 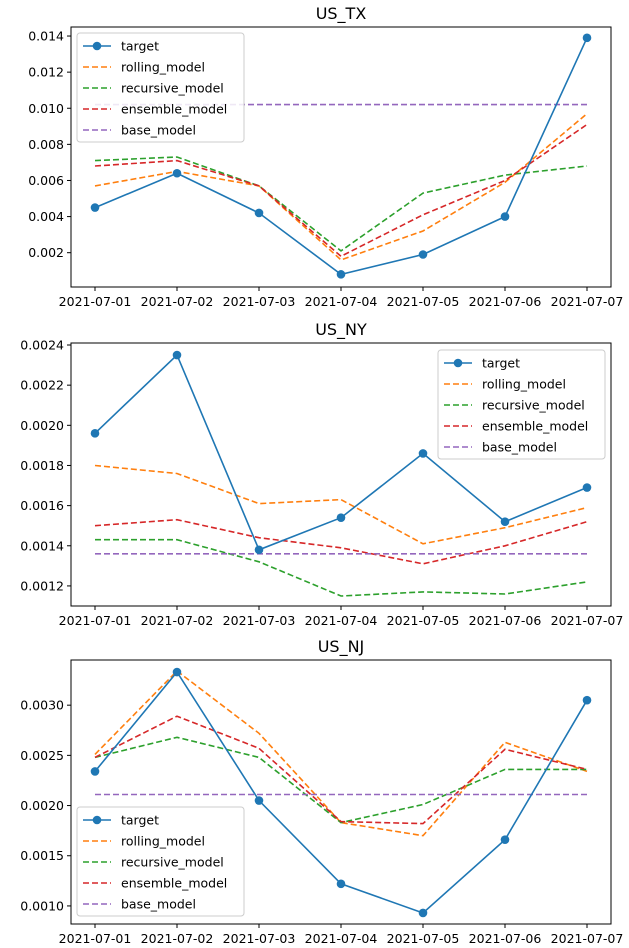 I want to click on y-tick-label: 0.002, so click(x=46, y=252).